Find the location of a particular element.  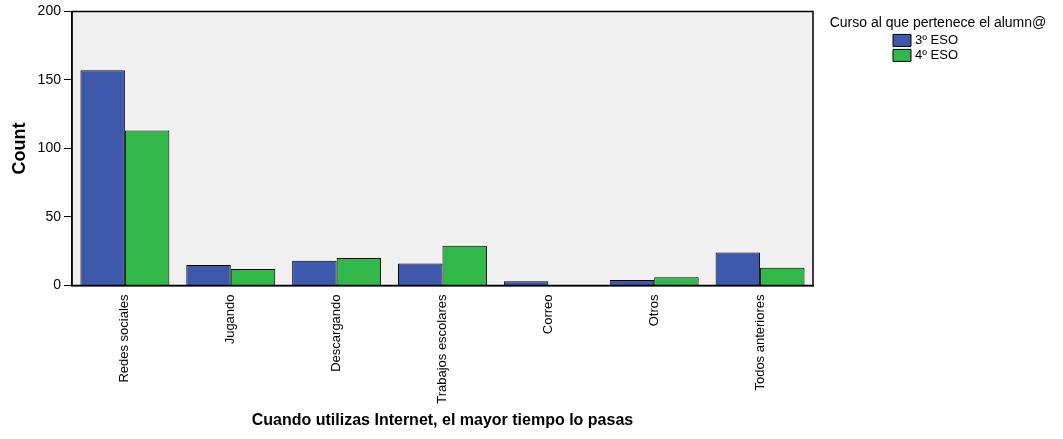

x-tick-label: Trabajos escolares is located at coordinates (442, 348).